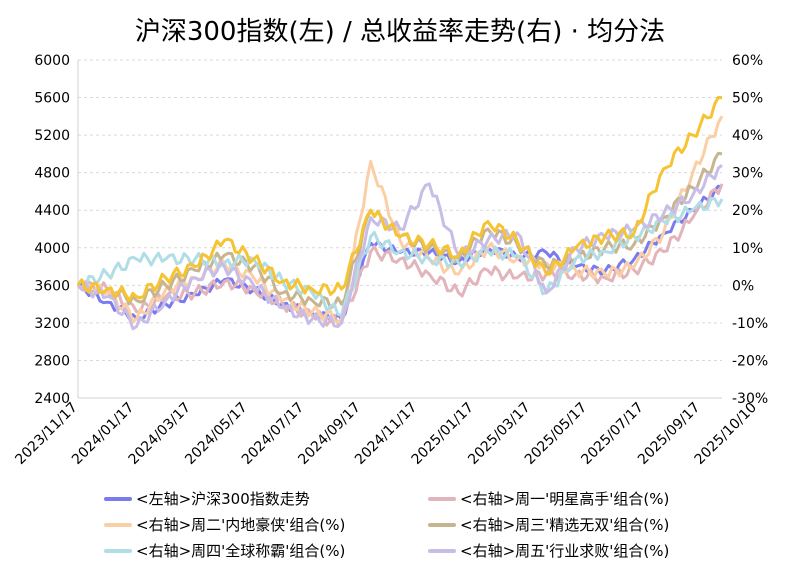  I want to click on right-tick-label: -10%, so click(750, 324).